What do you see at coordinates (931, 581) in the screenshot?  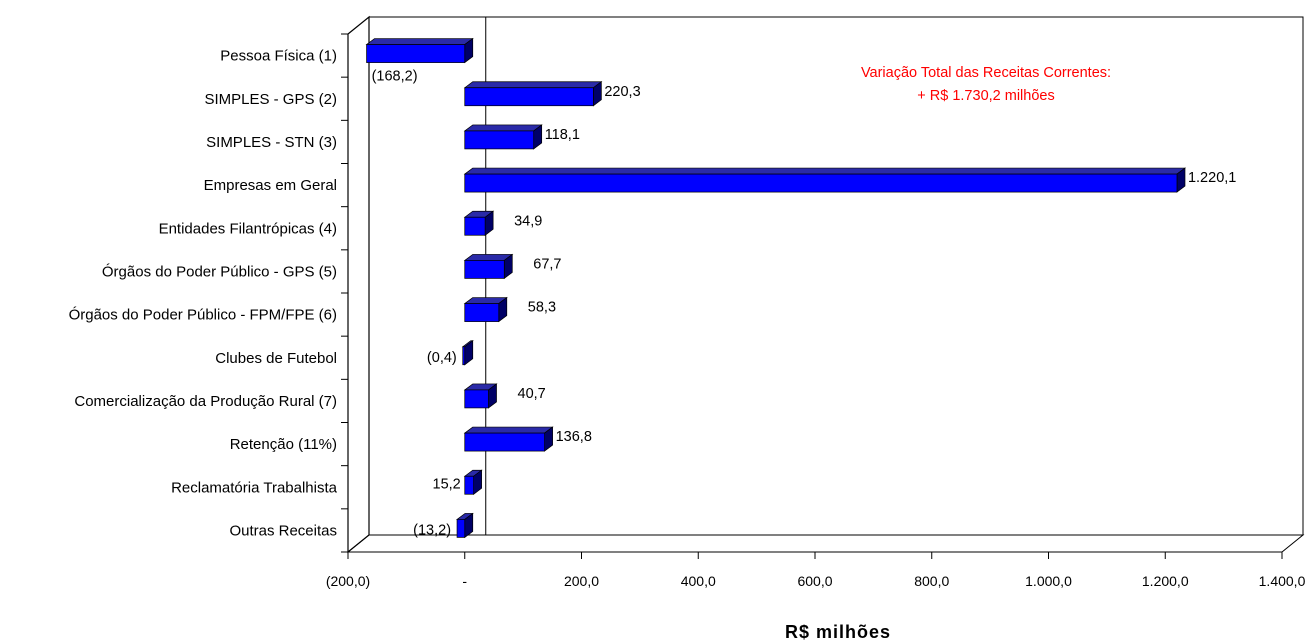 I see `x-tick-label: 800,0` at bounding box center [931, 581].